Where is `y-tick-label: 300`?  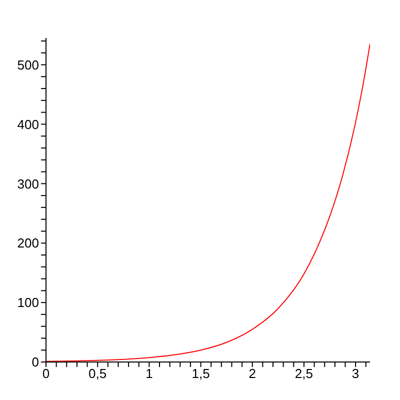 y-tick-label: 300 is located at coordinates (28, 184).